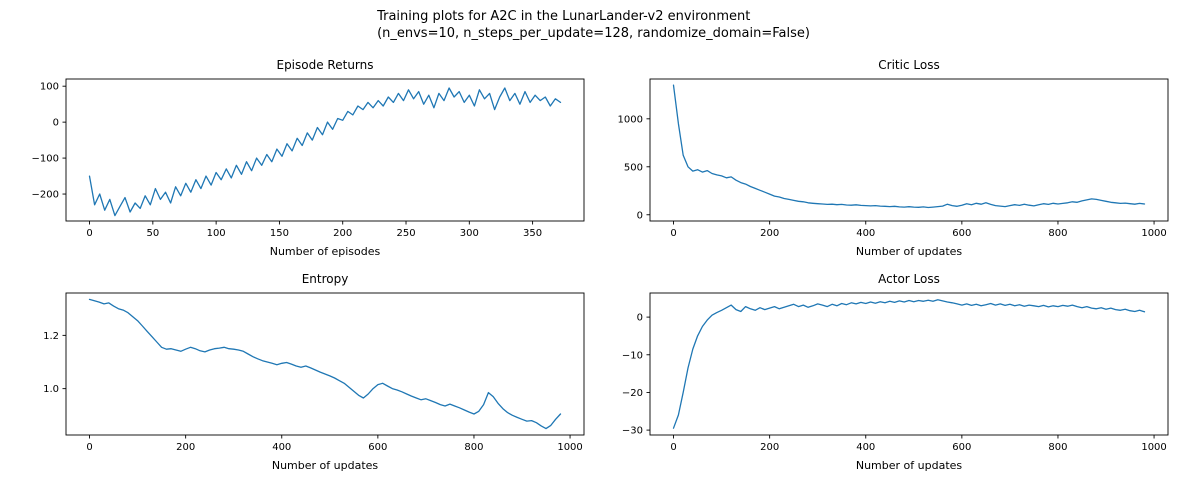  Describe the element at coordinates (45, 159) in the screenshot. I see `svg-text: −100` at that location.